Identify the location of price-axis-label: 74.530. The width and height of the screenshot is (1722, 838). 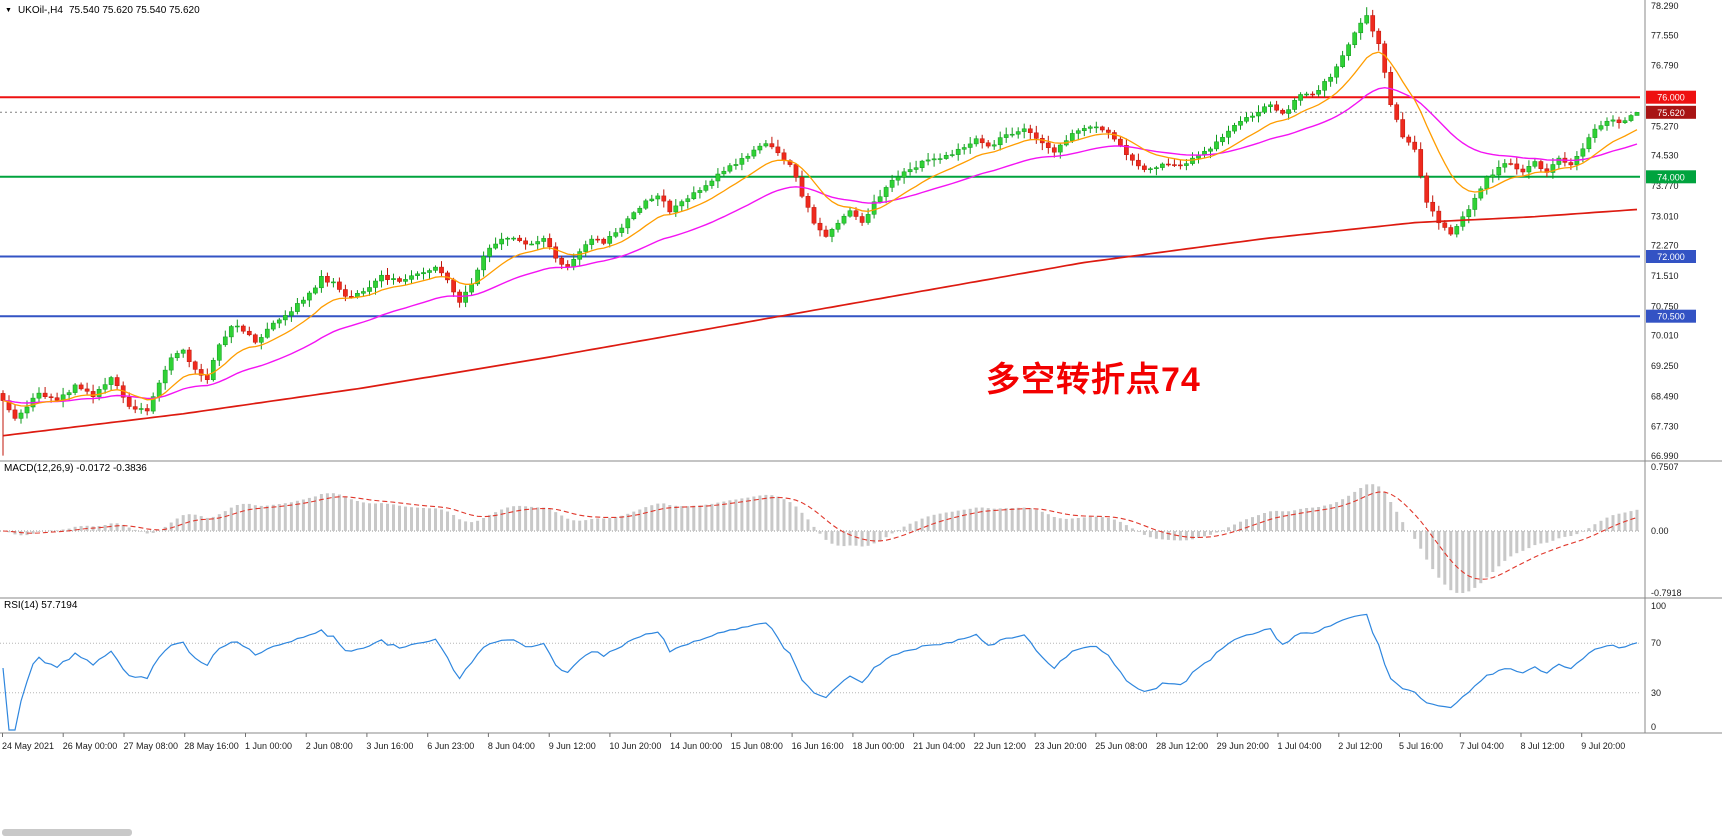
(1665, 156).